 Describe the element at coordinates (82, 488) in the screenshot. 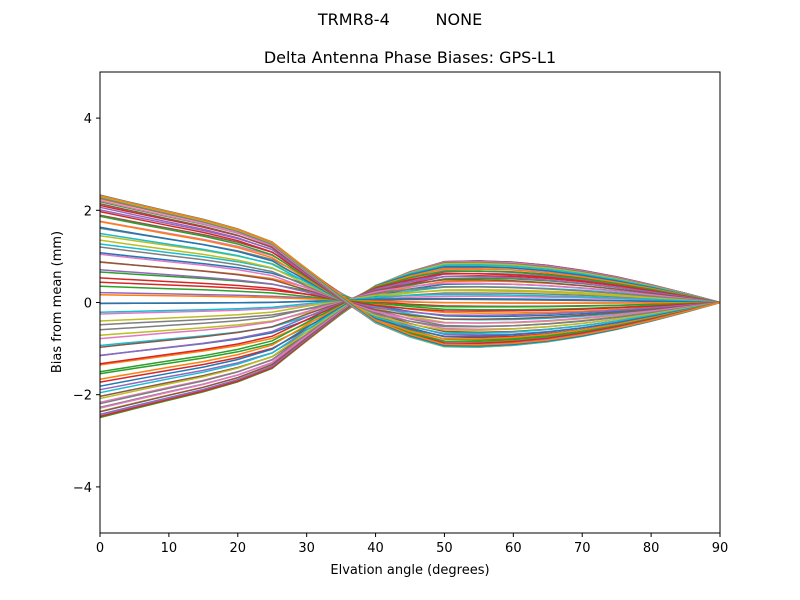

I see `y-tick-label: −4` at that location.